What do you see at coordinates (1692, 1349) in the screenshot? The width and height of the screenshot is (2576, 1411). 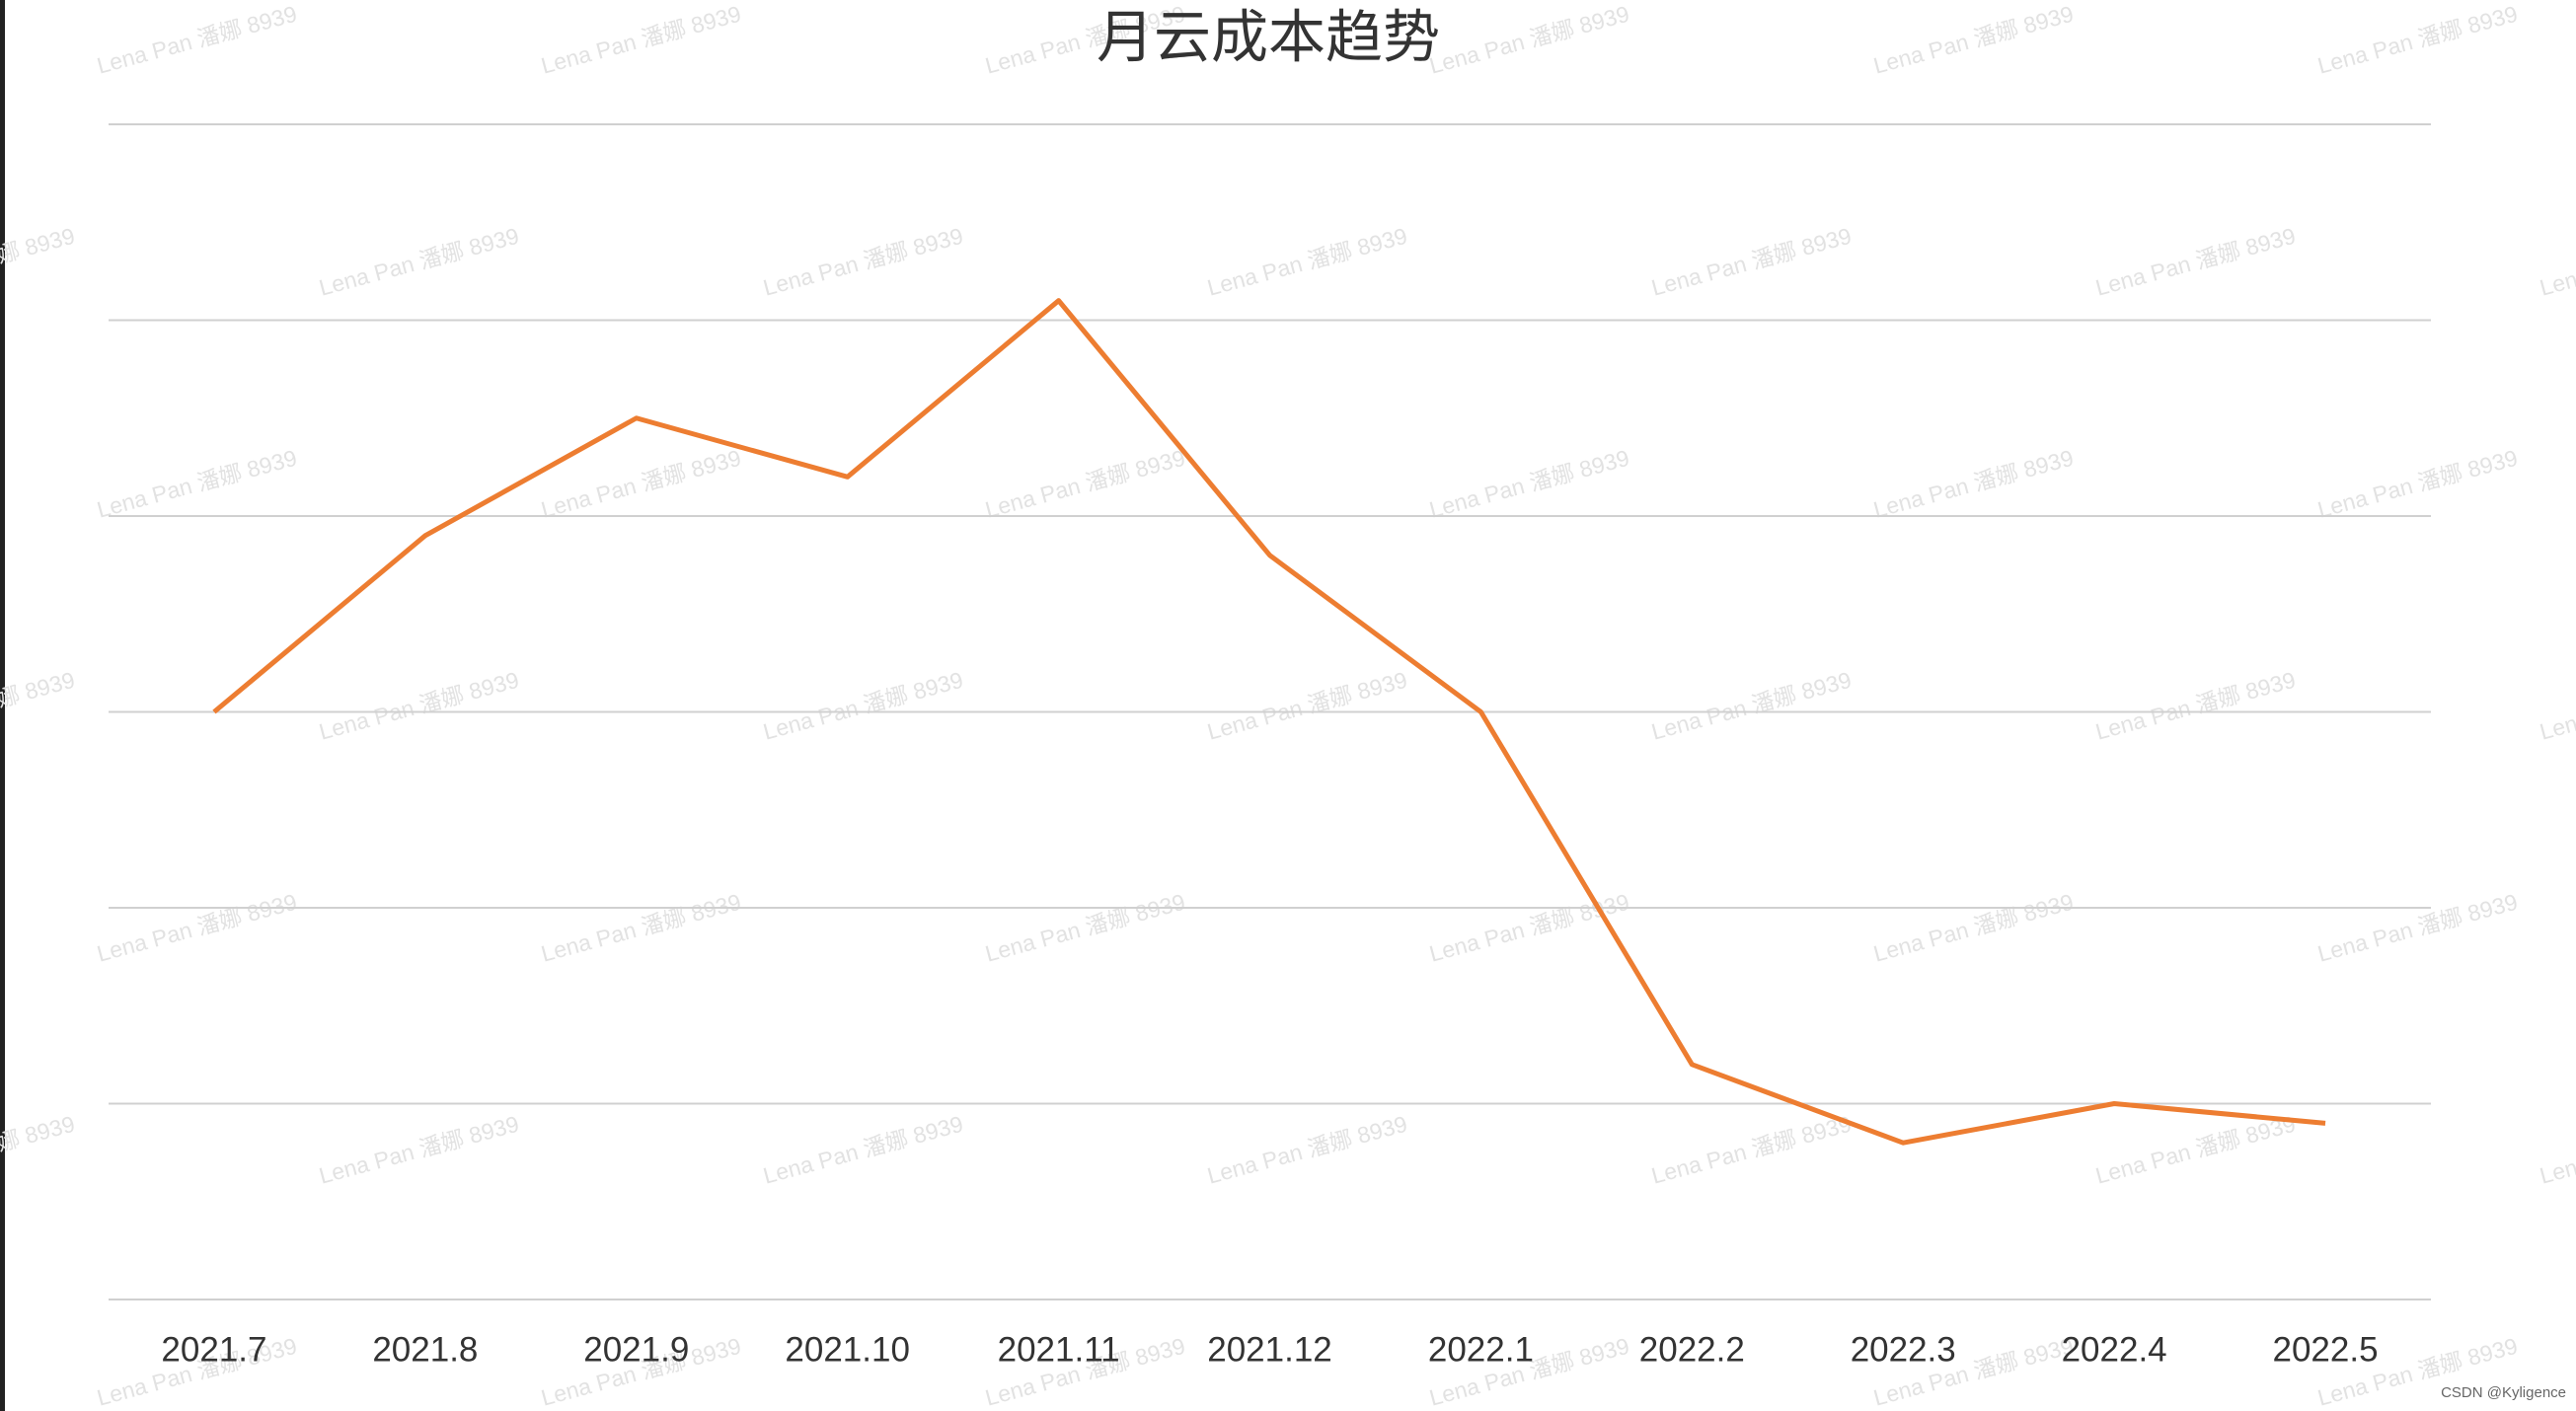 I see `x-tick-label: 2022.2` at bounding box center [1692, 1349].